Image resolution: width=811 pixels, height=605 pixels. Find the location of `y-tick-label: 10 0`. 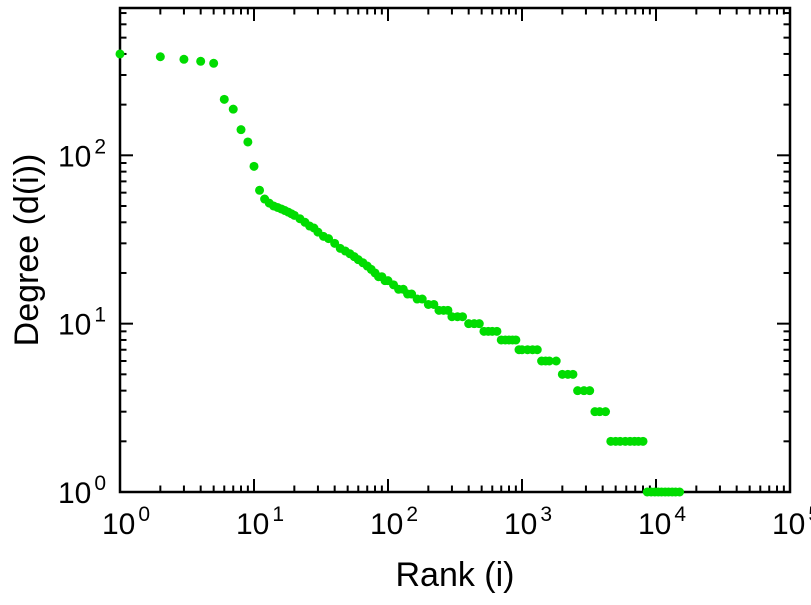

y-tick-label: 10 0 is located at coordinates (82, 491).